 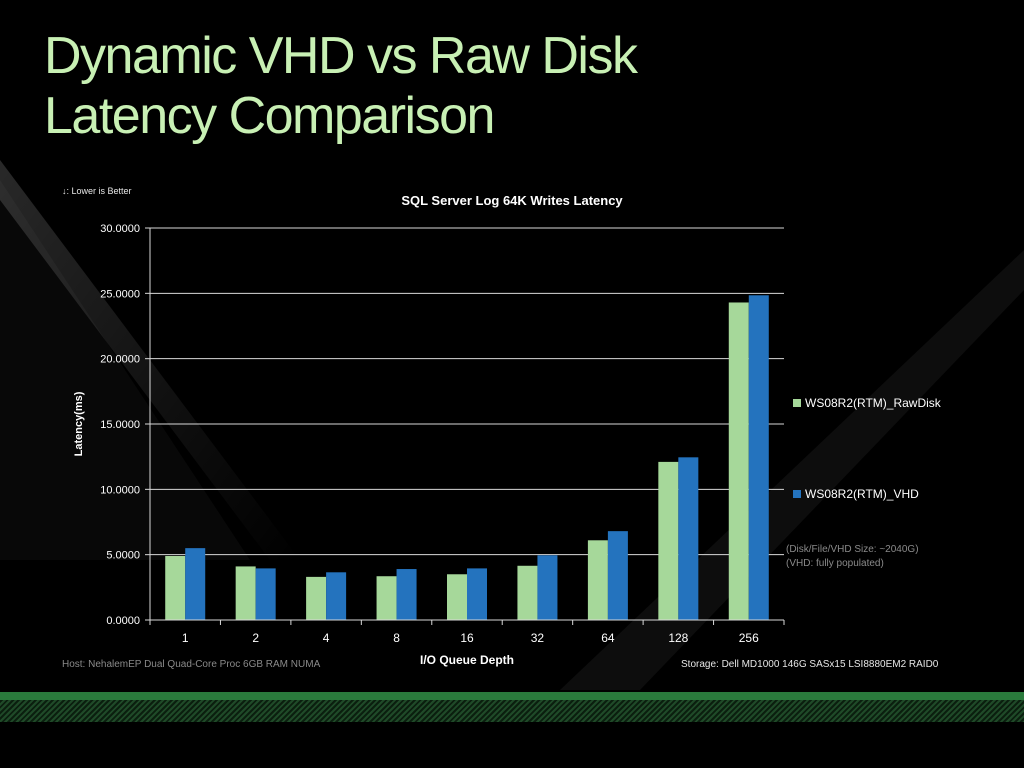 What do you see at coordinates (538, 638) in the screenshot?
I see `x-tick-label: 32` at bounding box center [538, 638].